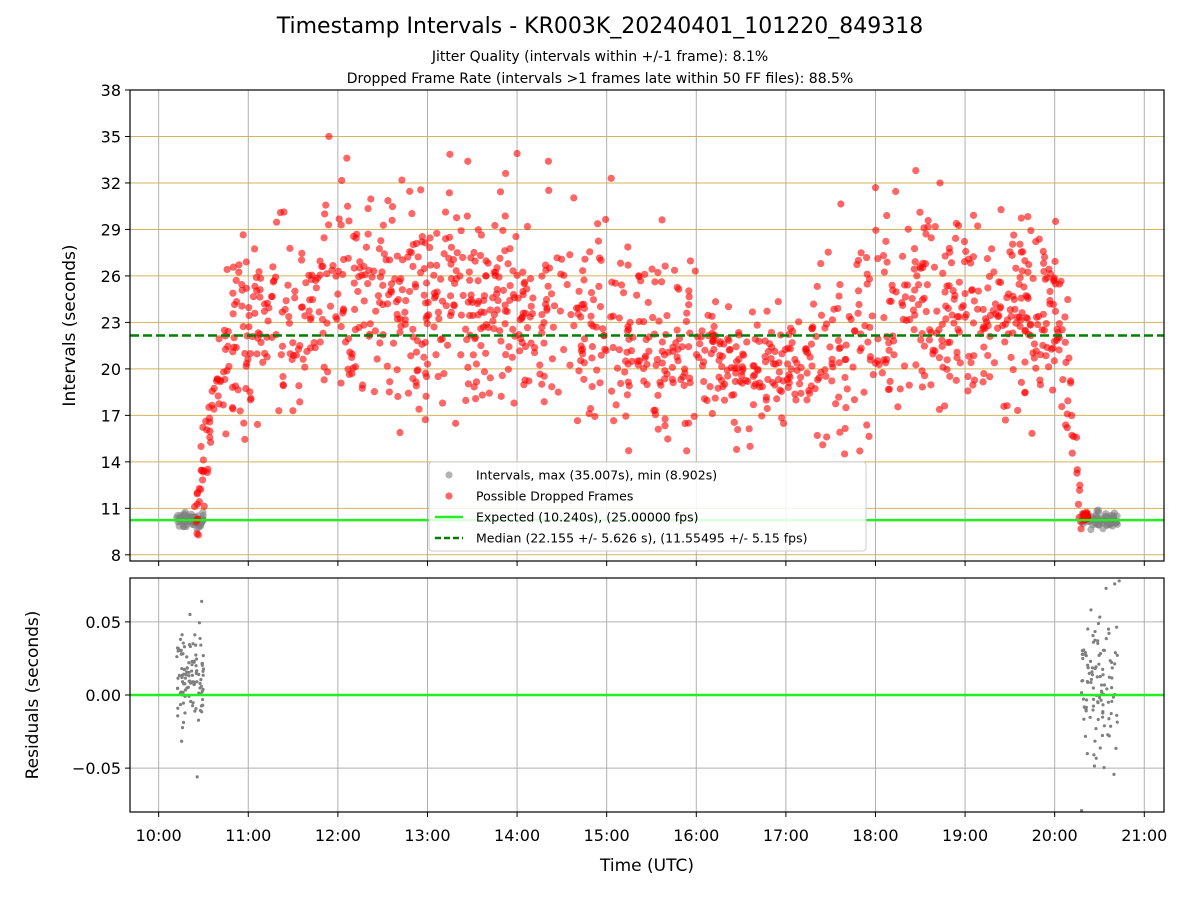  What do you see at coordinates (159, 835) in the screenshot?
I see `x-tick-label: 10:00` at bounding box center [159, 835].